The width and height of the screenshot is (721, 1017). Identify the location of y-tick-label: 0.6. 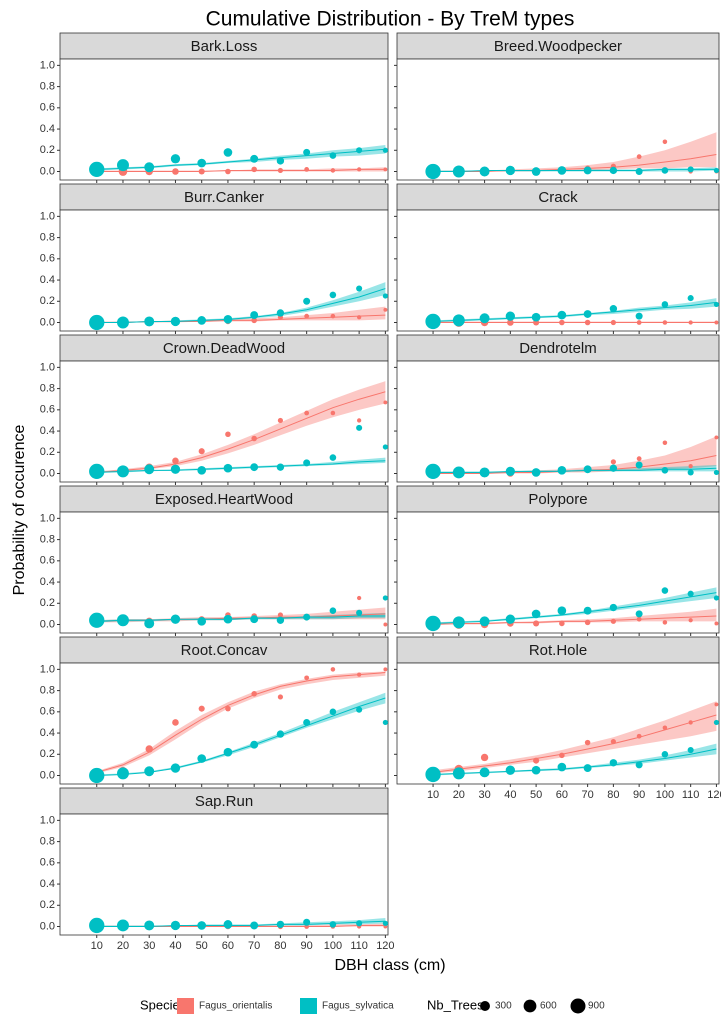
(47, 108).